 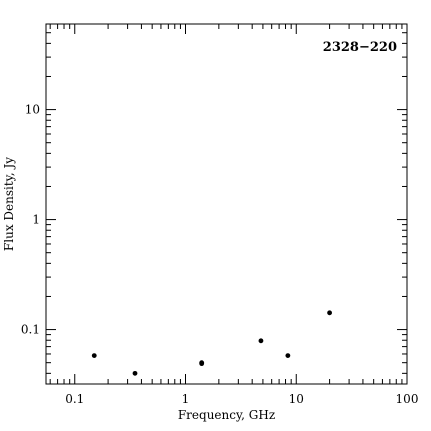 I want to click on y-tick-label: 0.1, so click(x=30, y=330).